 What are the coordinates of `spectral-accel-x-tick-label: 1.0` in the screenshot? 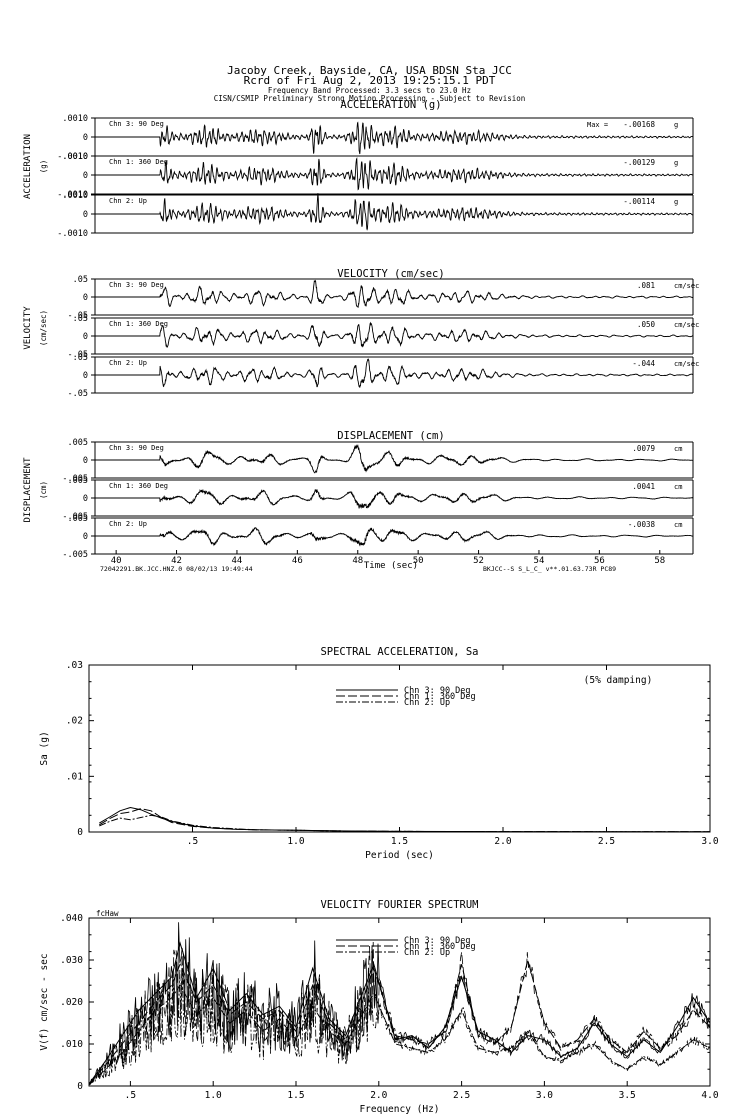 It's located at (295, 841).